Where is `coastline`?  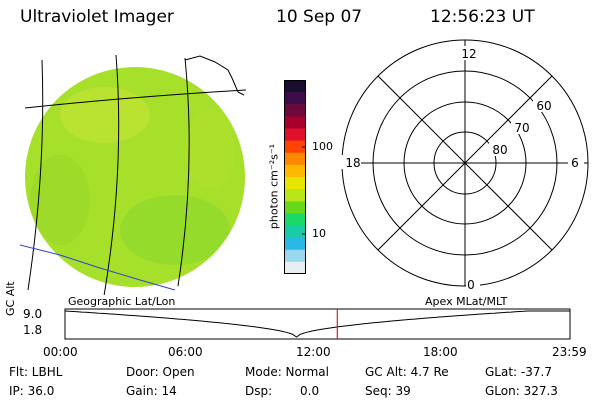 coastline is located at coordinates (214, 75).